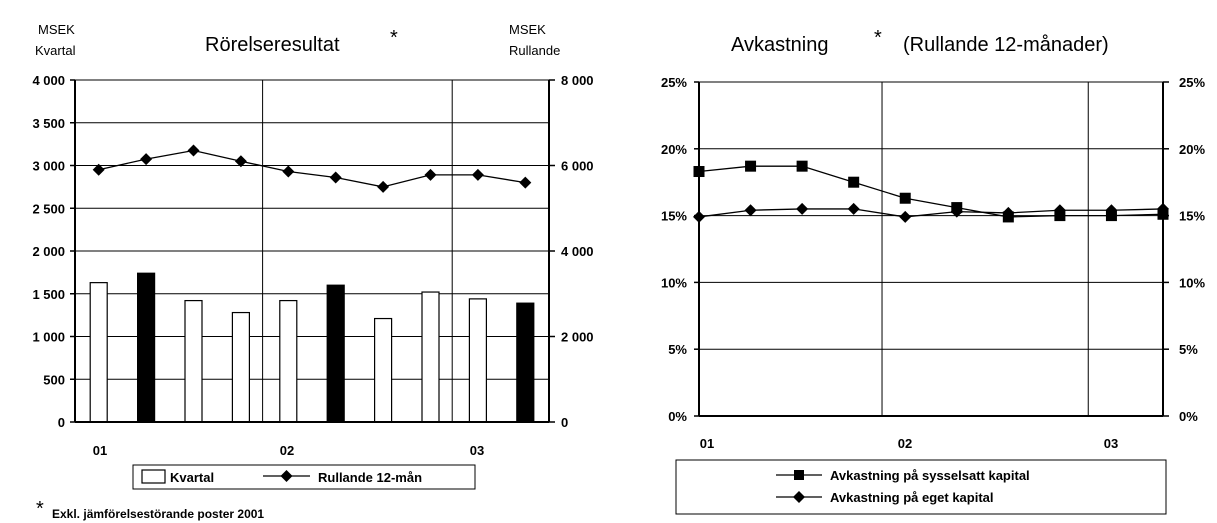  What do you see at coordinates (799, 475) in the screenshot?
I see `legend-marker-sysselsatt` at bounding box center [799, 475].